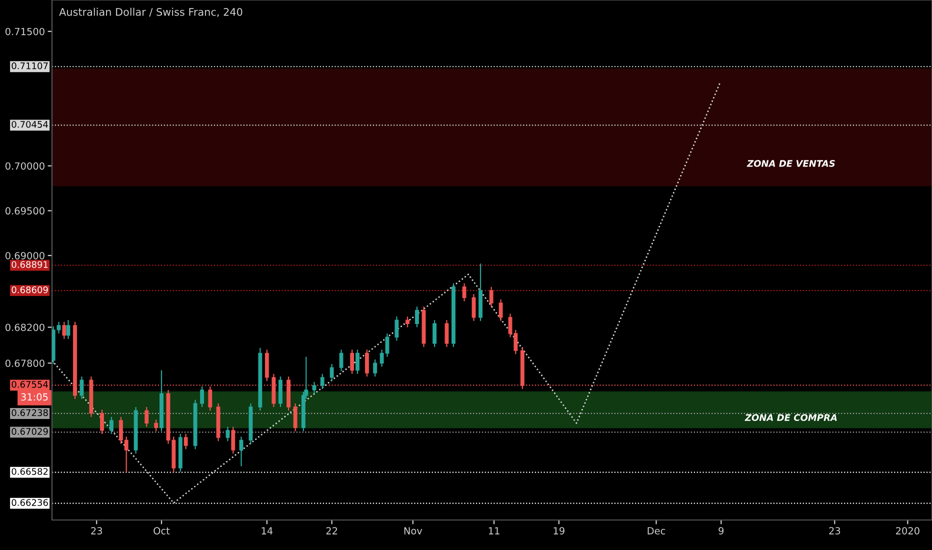 This screenshot has width=932, height=550. What do you see at coordinates (24, 211) in the screenshot?
I see `y-tick-label: 0.69500` at bounding box center [24, 211].